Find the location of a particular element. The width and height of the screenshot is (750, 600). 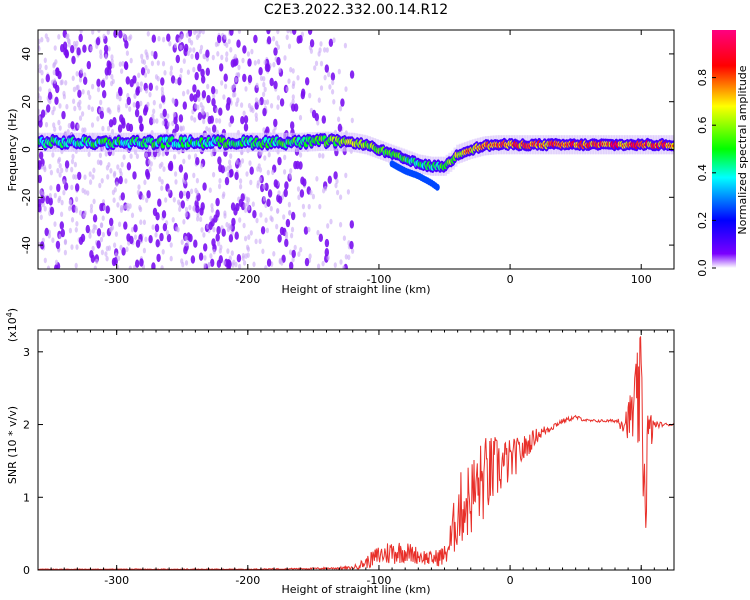

y-tick-label: 2 is located at coordinates (26, 425).